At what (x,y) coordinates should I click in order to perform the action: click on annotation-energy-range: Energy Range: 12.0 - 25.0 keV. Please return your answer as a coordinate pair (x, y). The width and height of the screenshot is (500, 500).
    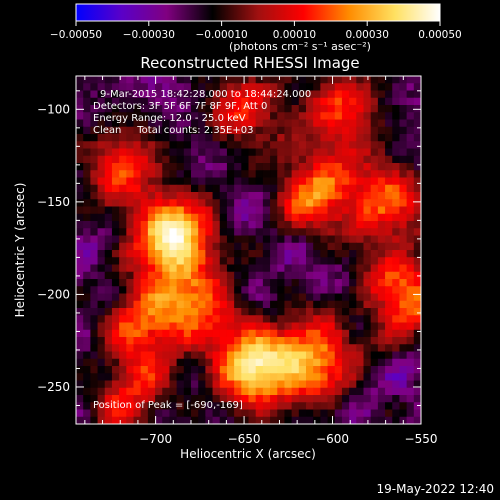
    Looking at the image, I should click on (169, 118).